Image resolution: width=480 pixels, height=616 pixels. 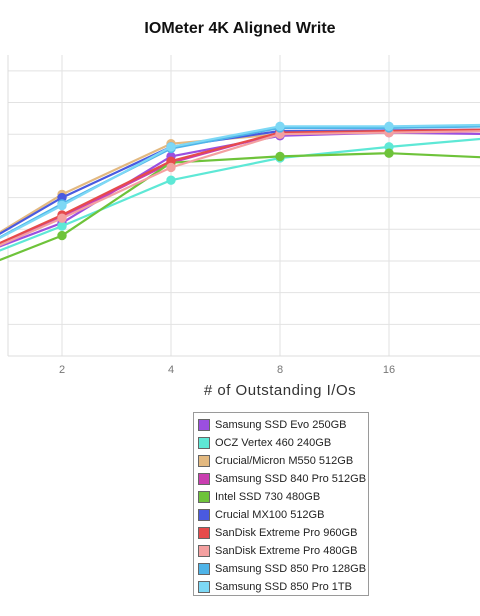 I want to click on legend-item: SanDisk Extreme Pro 960GB, so click(x=282, y=533).